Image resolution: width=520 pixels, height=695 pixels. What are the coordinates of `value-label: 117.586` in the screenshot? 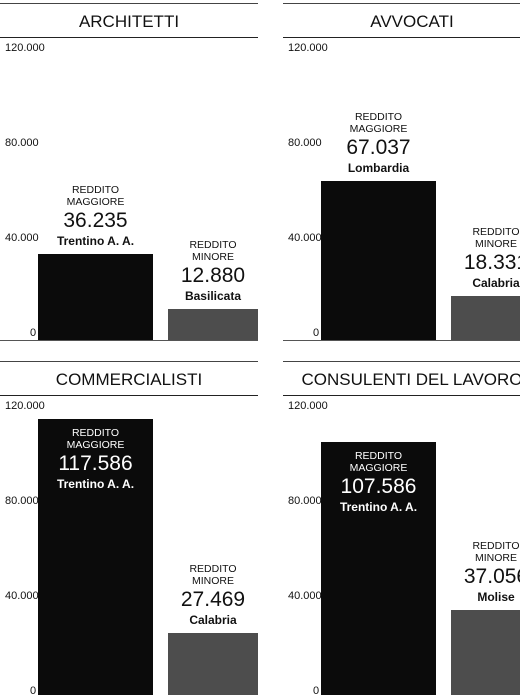 It's located at (95, 463).